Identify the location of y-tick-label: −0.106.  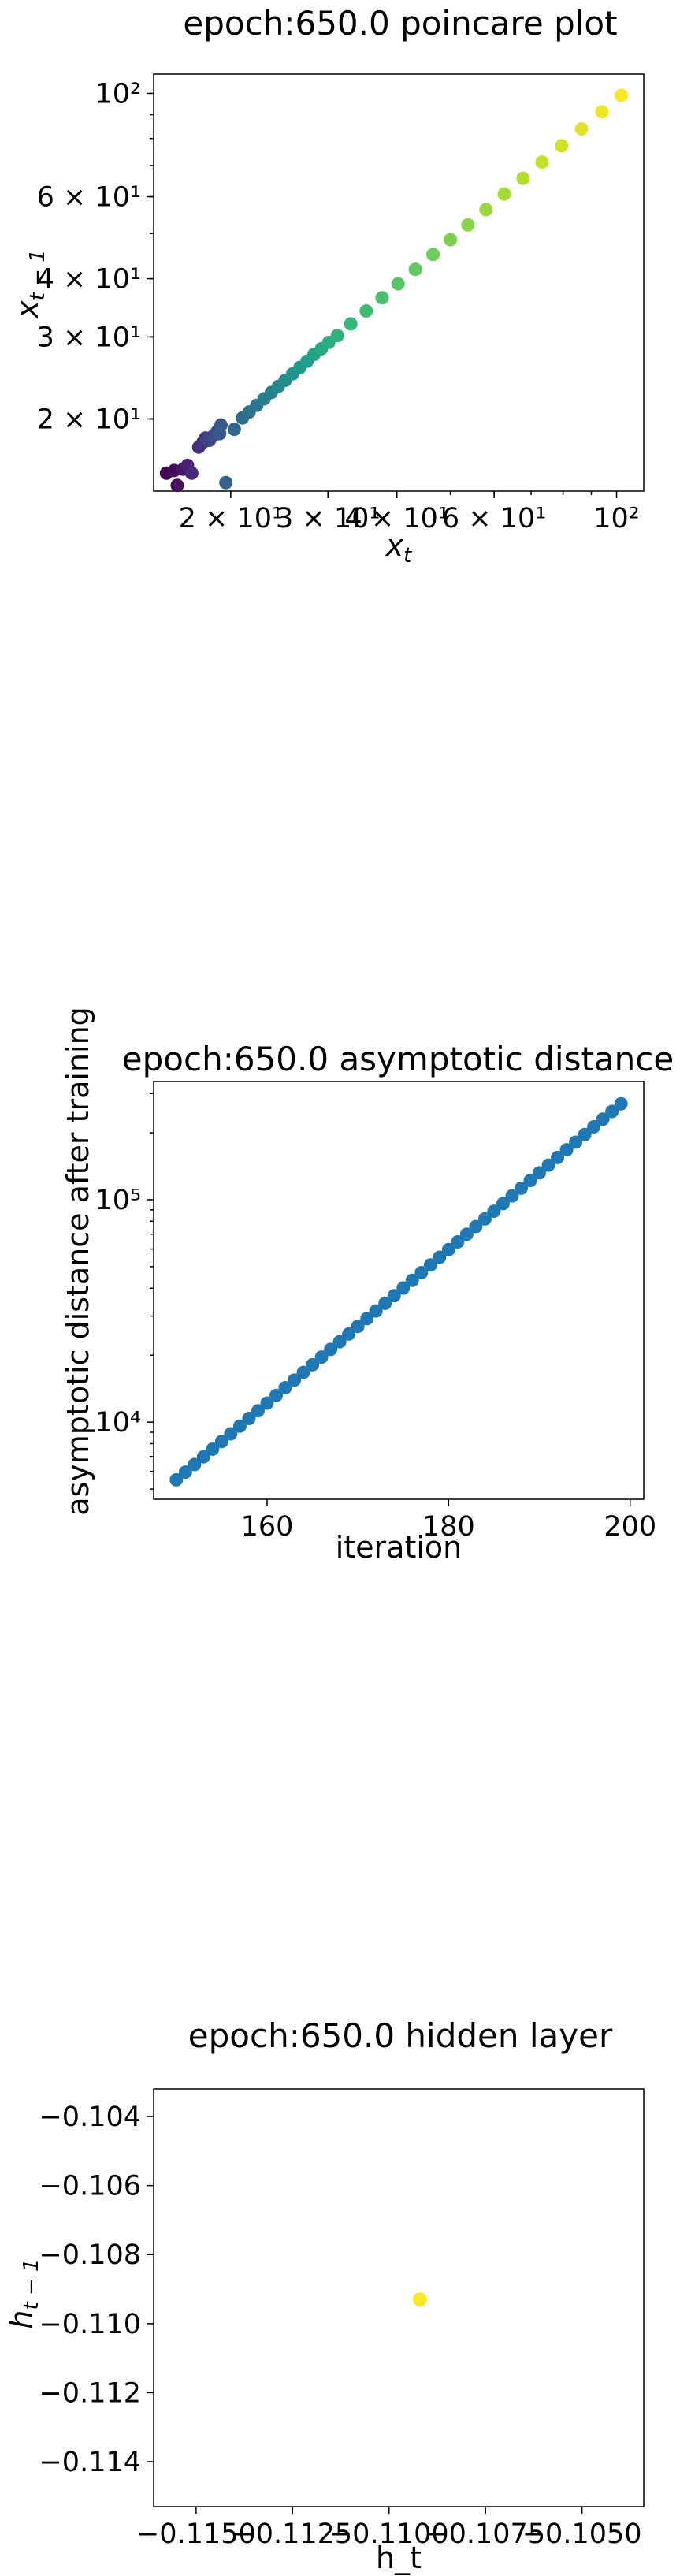
(90, 2186).